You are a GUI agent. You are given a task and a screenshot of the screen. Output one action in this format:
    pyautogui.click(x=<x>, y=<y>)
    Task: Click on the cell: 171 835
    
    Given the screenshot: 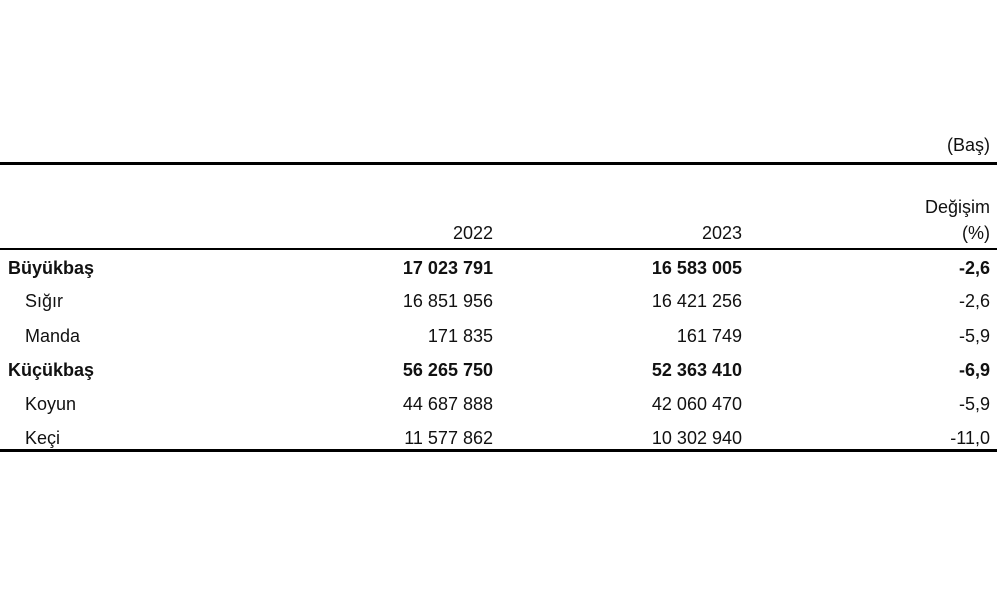 What is the action you would take?
    pyautogui.click(x=460, y=336)
    